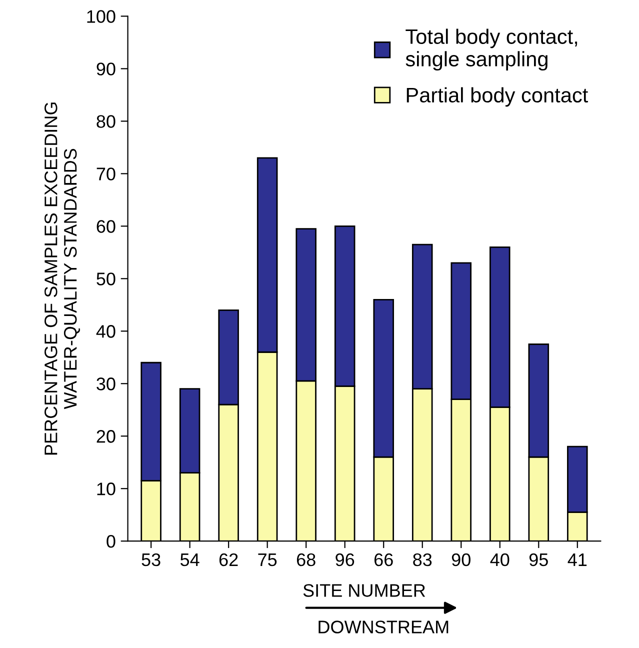  I want to click on x-tick-label: 90, so click(461, 559).